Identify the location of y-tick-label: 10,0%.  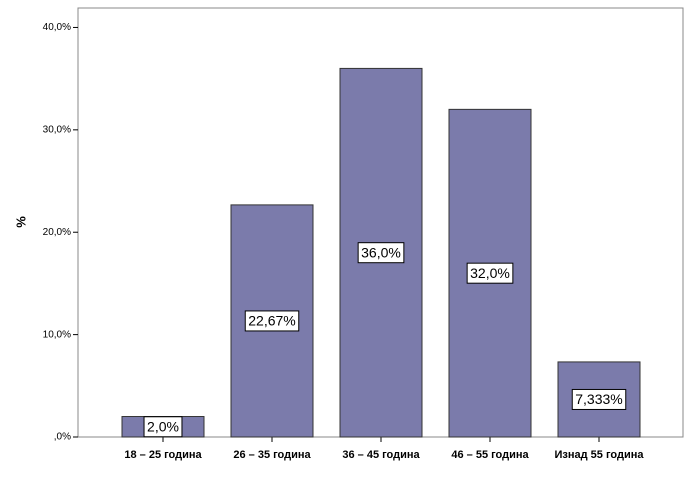
(57, 334).